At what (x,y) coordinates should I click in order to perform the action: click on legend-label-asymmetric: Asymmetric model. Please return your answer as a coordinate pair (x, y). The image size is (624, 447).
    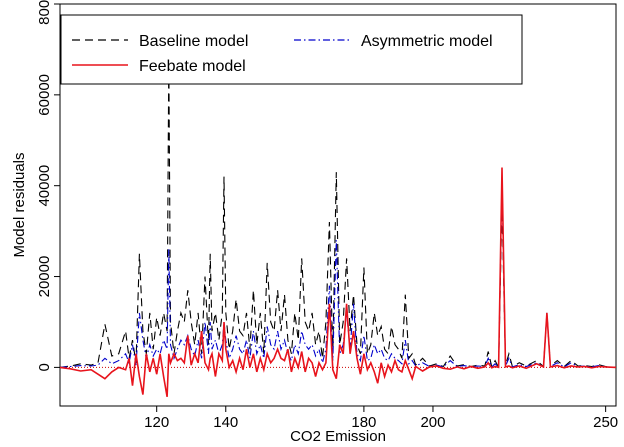
    Looking at the image, I should click on (427, 41).